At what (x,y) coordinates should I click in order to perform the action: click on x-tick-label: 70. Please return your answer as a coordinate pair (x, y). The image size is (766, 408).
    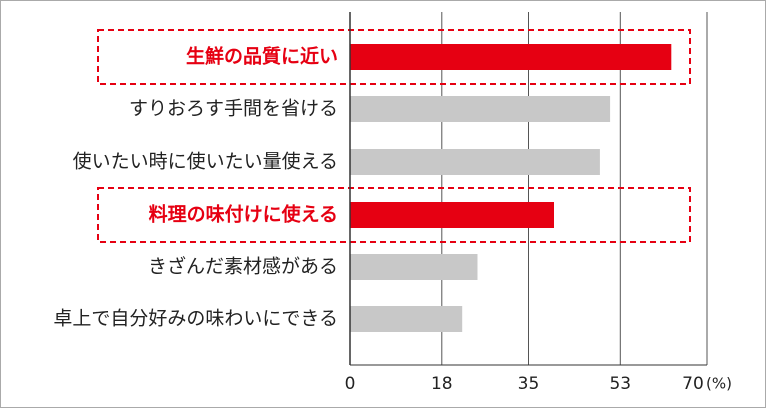
    Looking at the image, I should click on (693, 384).